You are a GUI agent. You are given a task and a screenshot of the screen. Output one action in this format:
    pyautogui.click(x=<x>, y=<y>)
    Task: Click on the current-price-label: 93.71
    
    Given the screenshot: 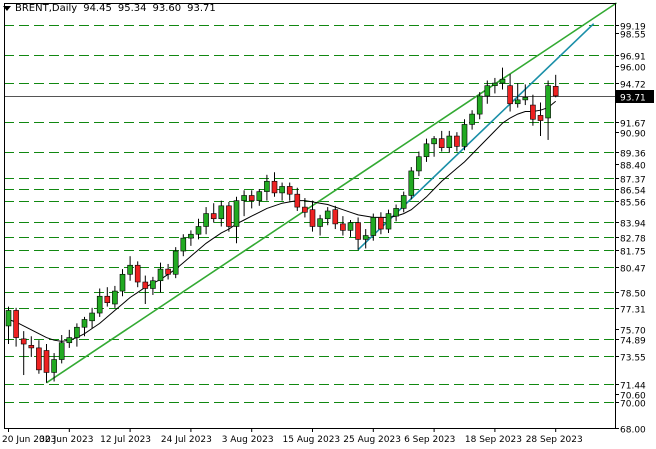 What is the action you would take?
    pyautogui.click(x=633, y=99)
    